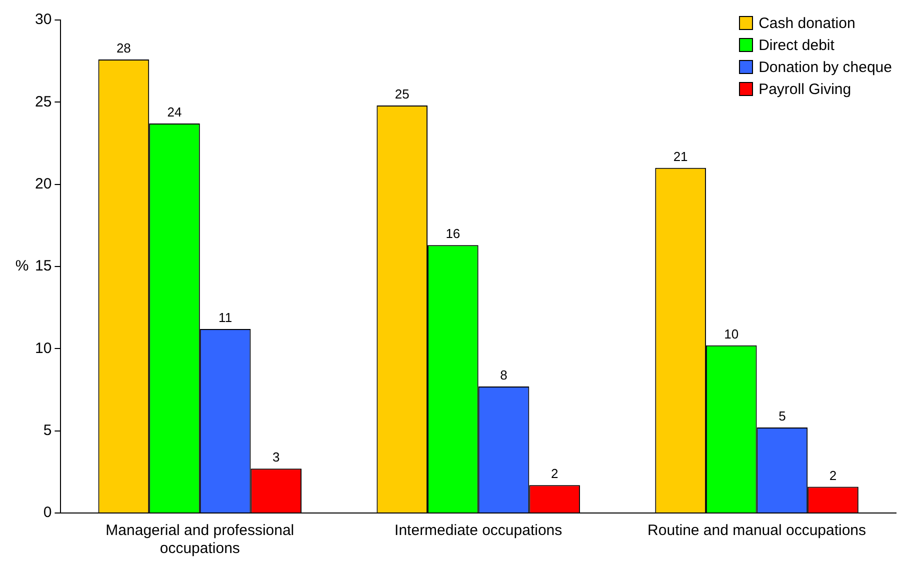  I want to click on data-label: 24, so click(174, 112).